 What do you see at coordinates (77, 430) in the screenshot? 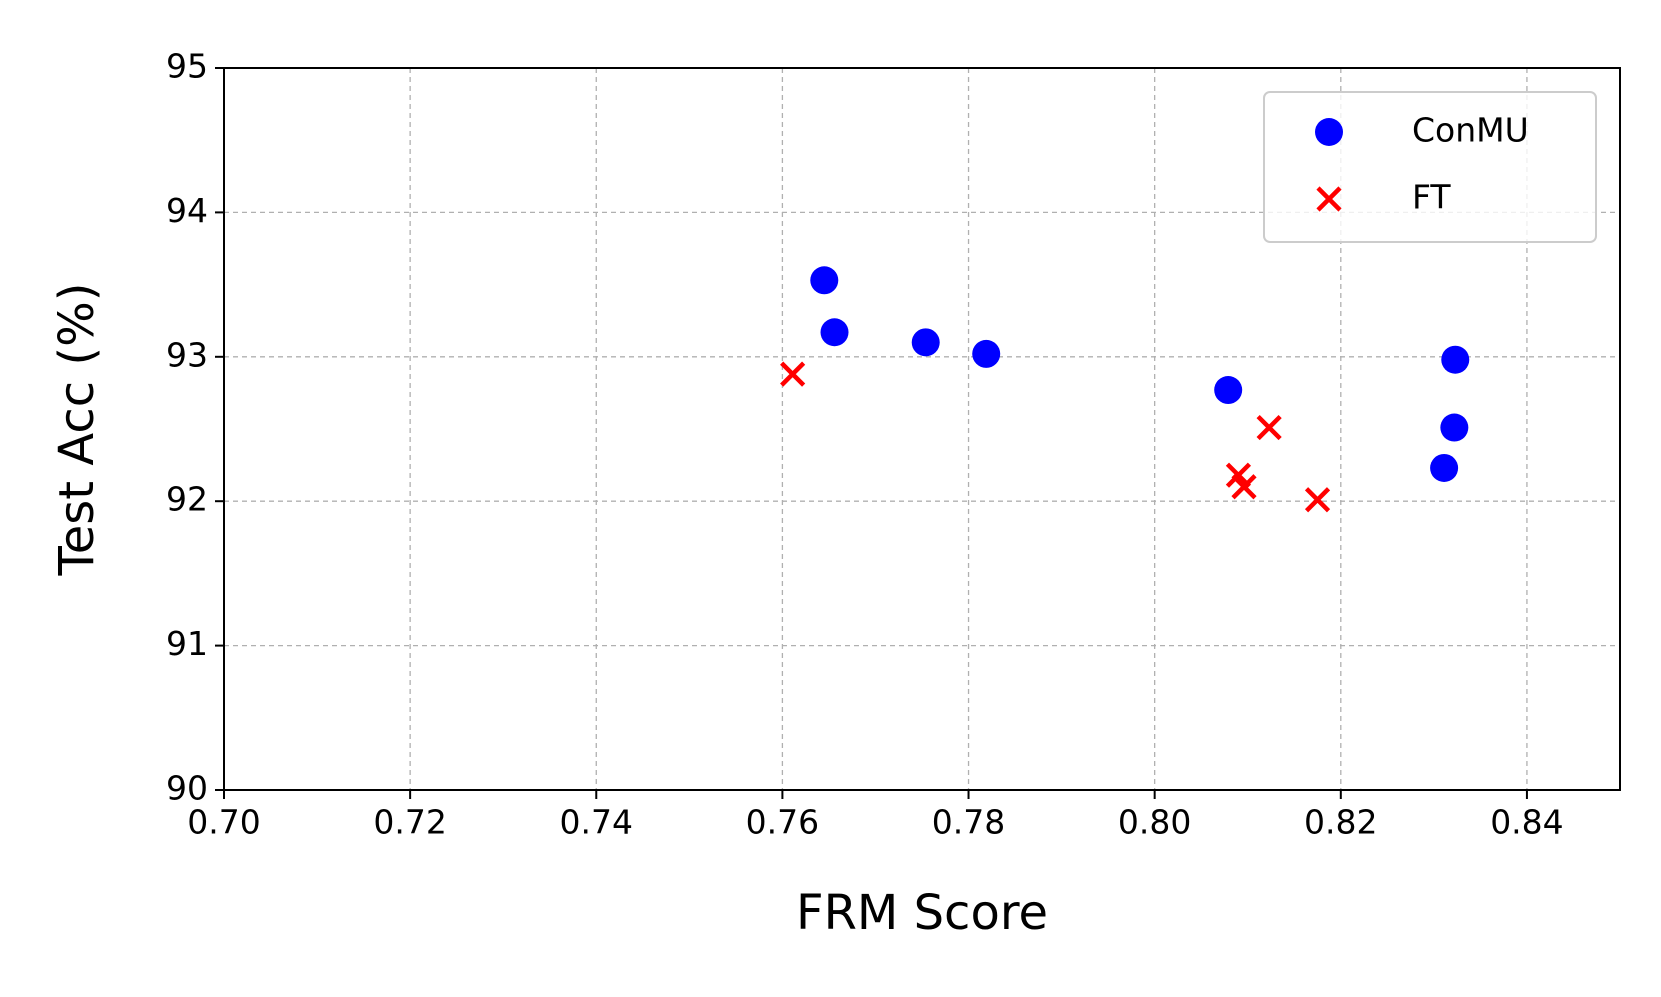
I see `y-axis-label: Test Acc (%)` at bounding box center [77, 430].